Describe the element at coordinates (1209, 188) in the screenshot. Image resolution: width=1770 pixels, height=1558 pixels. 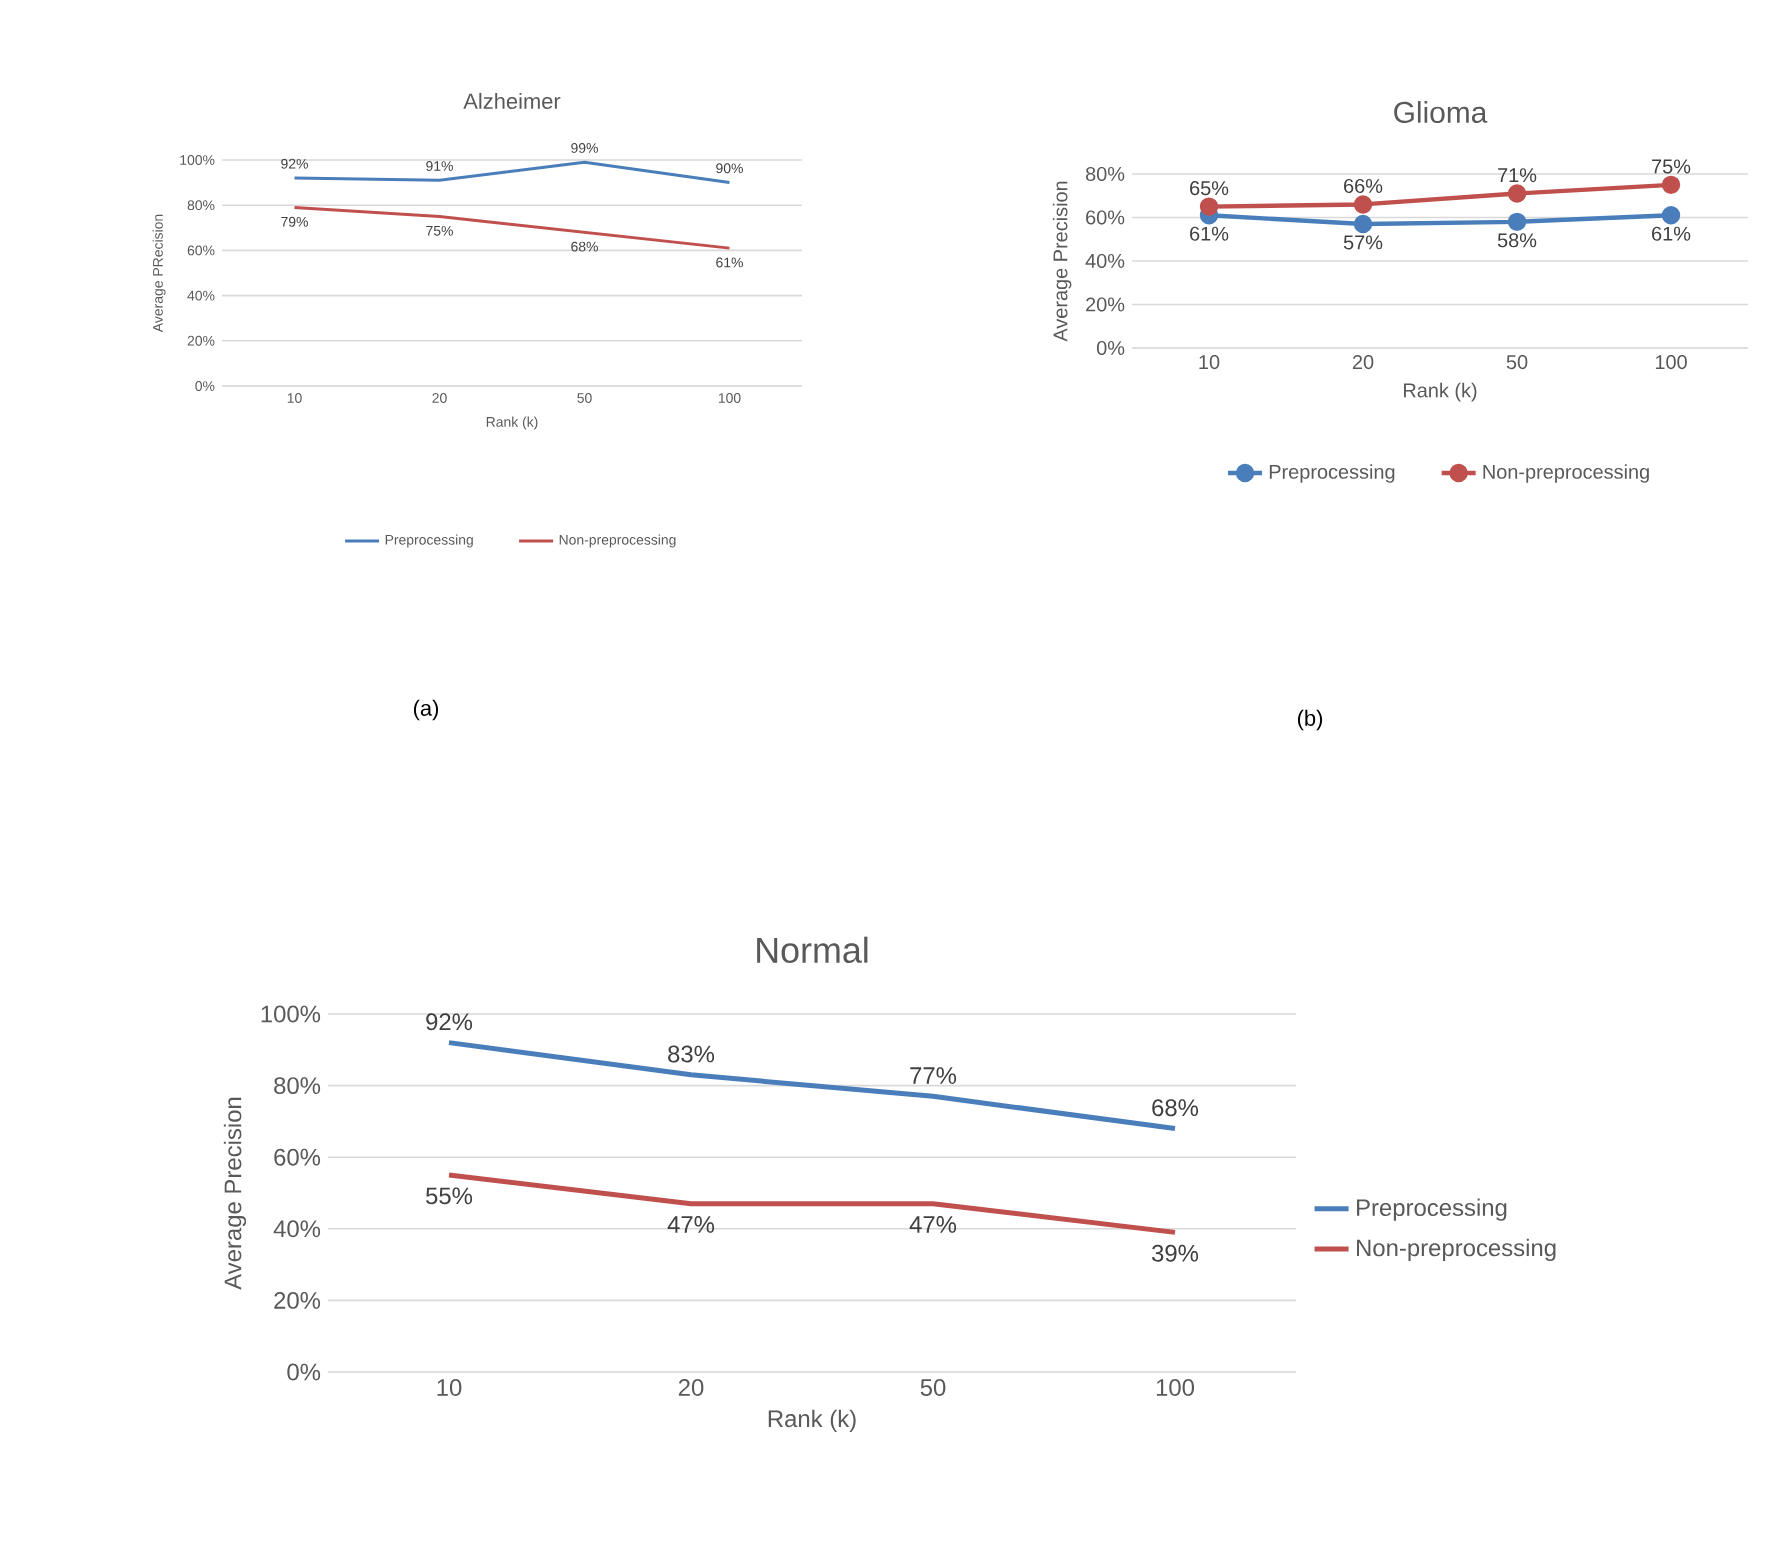
I see `data-label: 65%` at that location.